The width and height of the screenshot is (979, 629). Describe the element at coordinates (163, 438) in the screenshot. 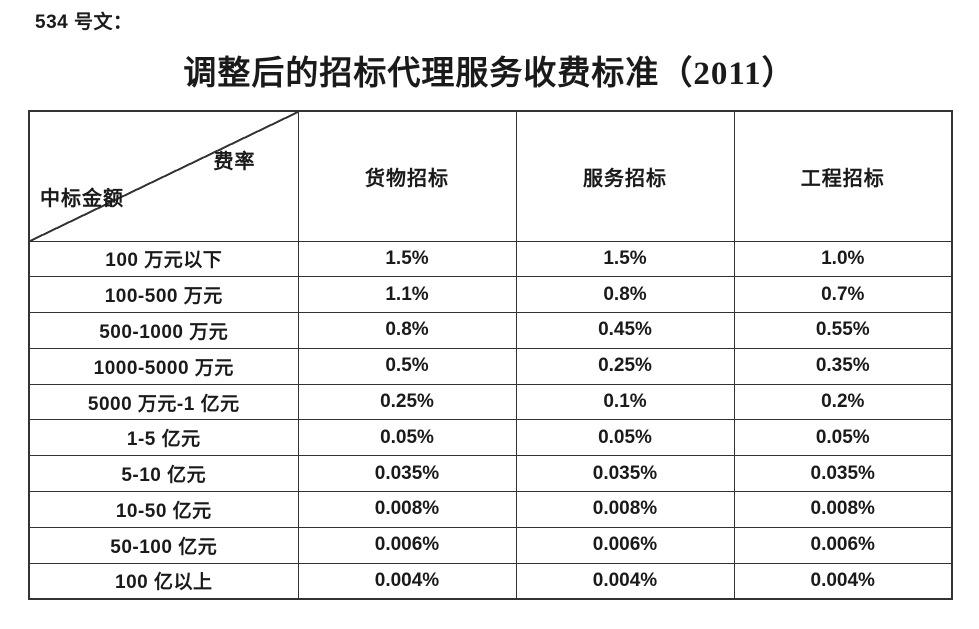

I see `amount-range-cell: 1-5 亿元` at that location.